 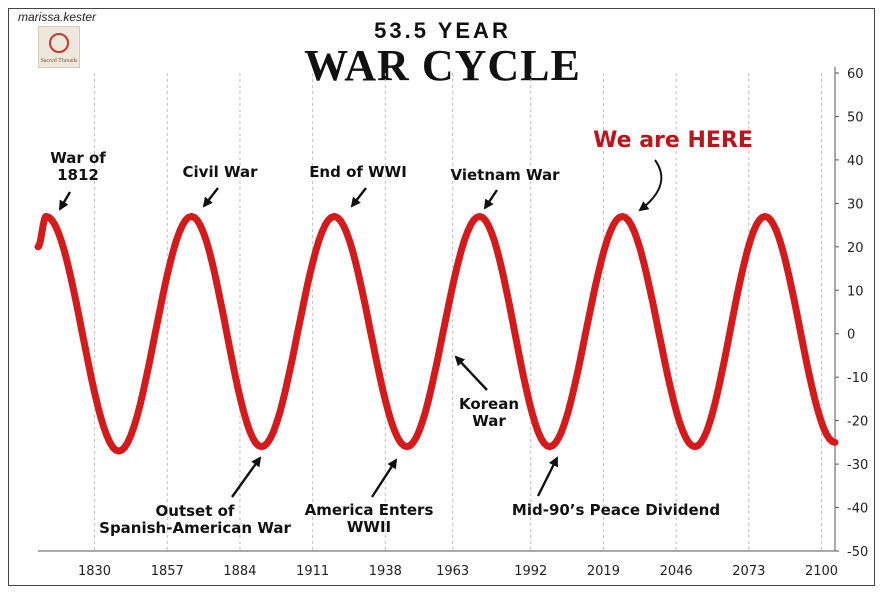 What do you see at coordinates (442, 30) in the screenshot?
I see `chart-subtitle: 53.5 YEAR` at bounding box center [442, 30].